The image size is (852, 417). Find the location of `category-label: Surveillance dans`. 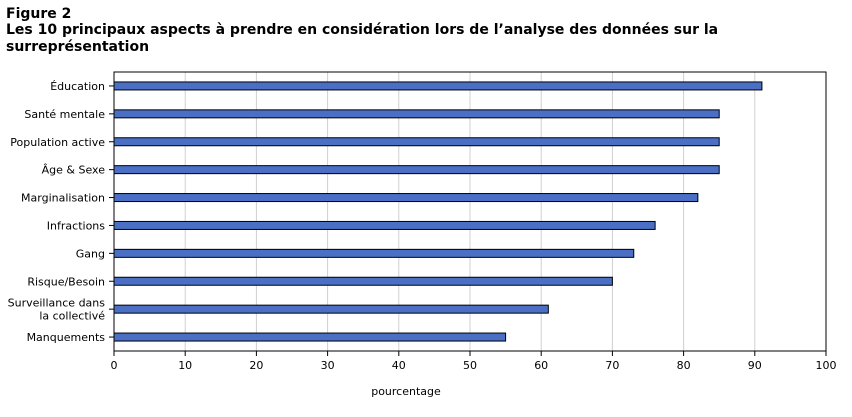

category-label: Surveillance dans is located at coordinates (57, 303).